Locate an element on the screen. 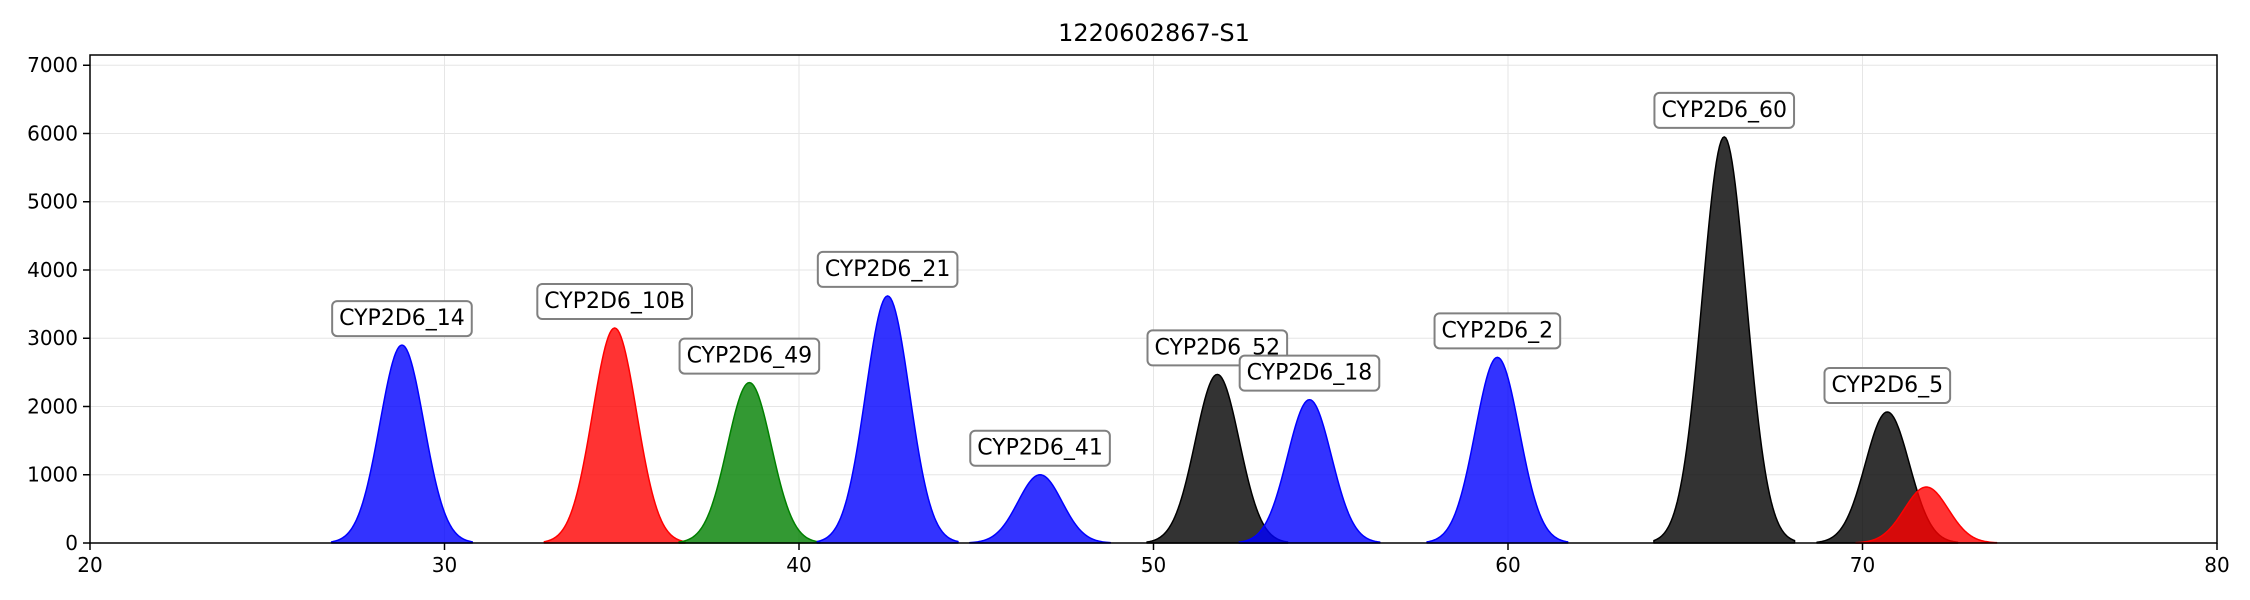 The height and width of the screenshot is (600, 2250). peak-label-text: CYP2D6_14 is located at coordinates (402, 318).